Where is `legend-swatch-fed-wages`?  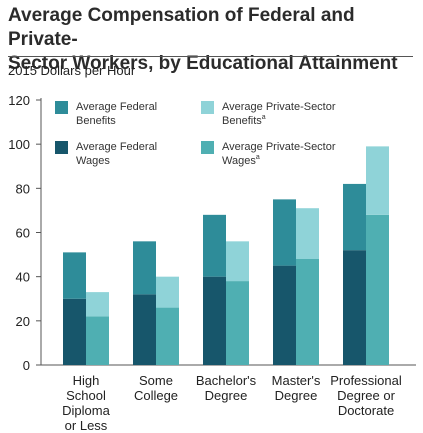 legend-swatch-fed-wages is located at coordinates (61, 147).